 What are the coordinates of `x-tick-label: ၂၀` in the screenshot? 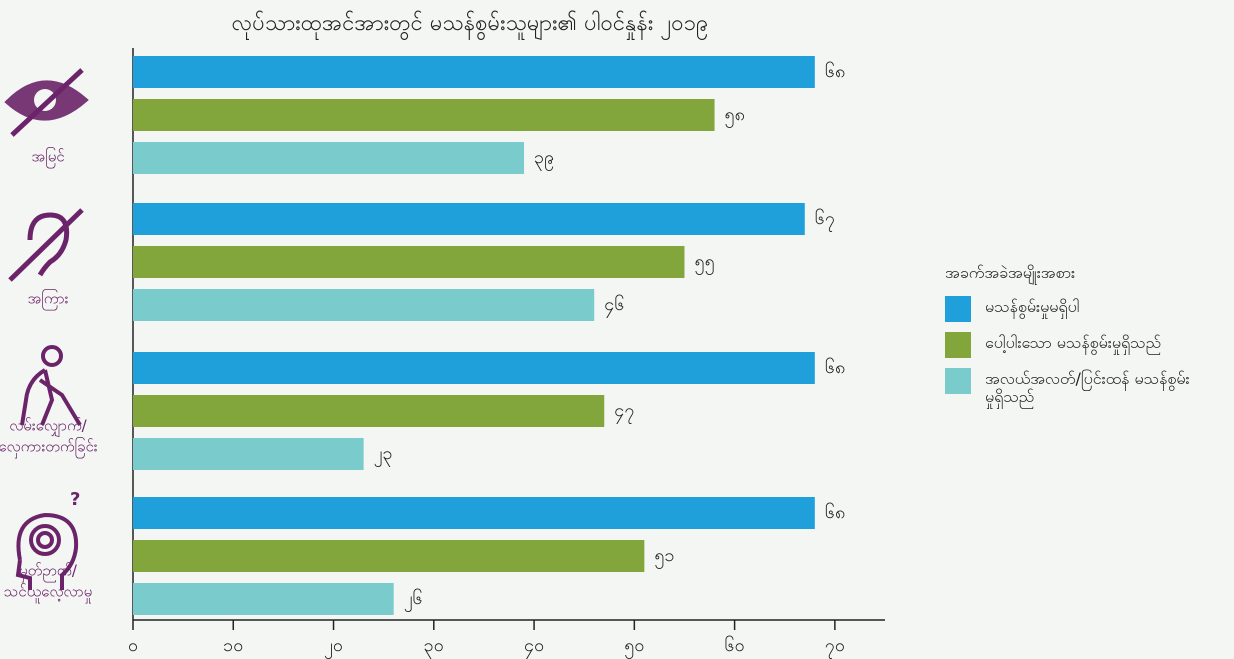 It's located at (333, 647).